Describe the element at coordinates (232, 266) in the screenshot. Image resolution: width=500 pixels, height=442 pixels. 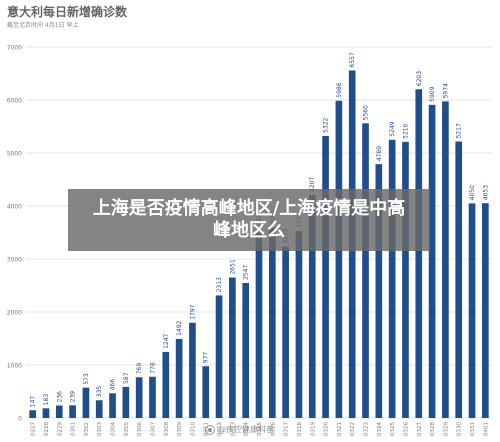
I see `bar-value-label: 2651` at that location.